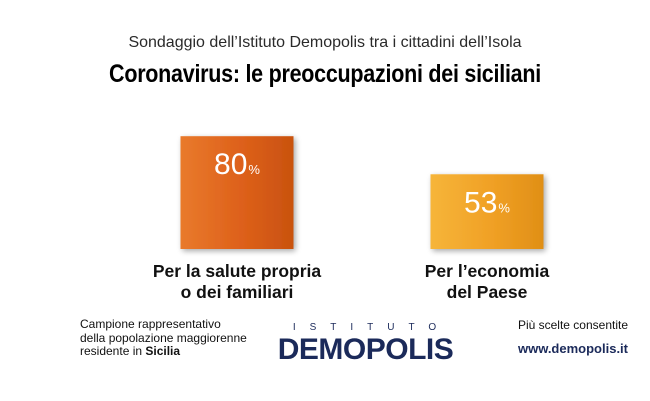  I want to click on sample-line-2: della popolazione maggiorenne, so click(163, 337).